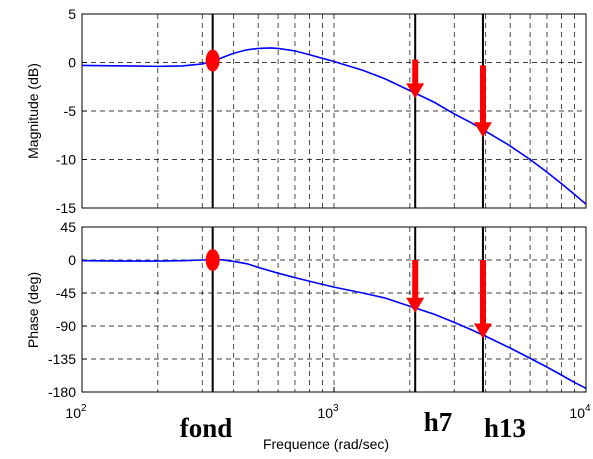  I want to click on magnitude-markers, so click(212, 60).